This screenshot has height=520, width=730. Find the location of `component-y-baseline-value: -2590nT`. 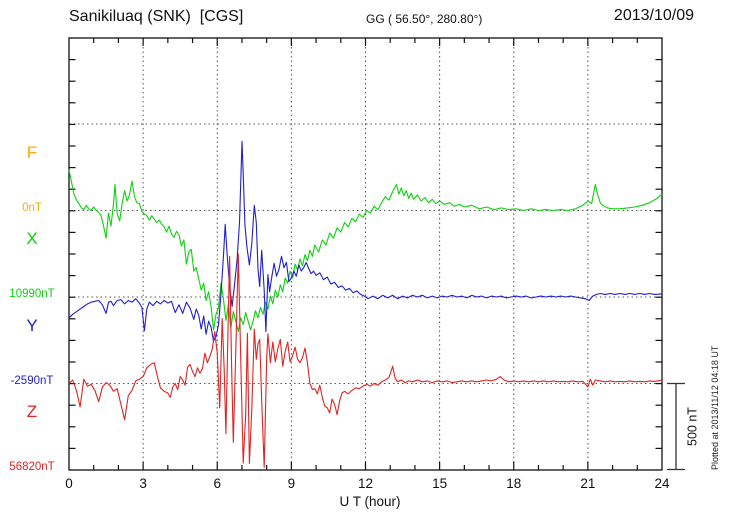

component-y-baseline-value: -2590nT is located at coordinates (32, 381).